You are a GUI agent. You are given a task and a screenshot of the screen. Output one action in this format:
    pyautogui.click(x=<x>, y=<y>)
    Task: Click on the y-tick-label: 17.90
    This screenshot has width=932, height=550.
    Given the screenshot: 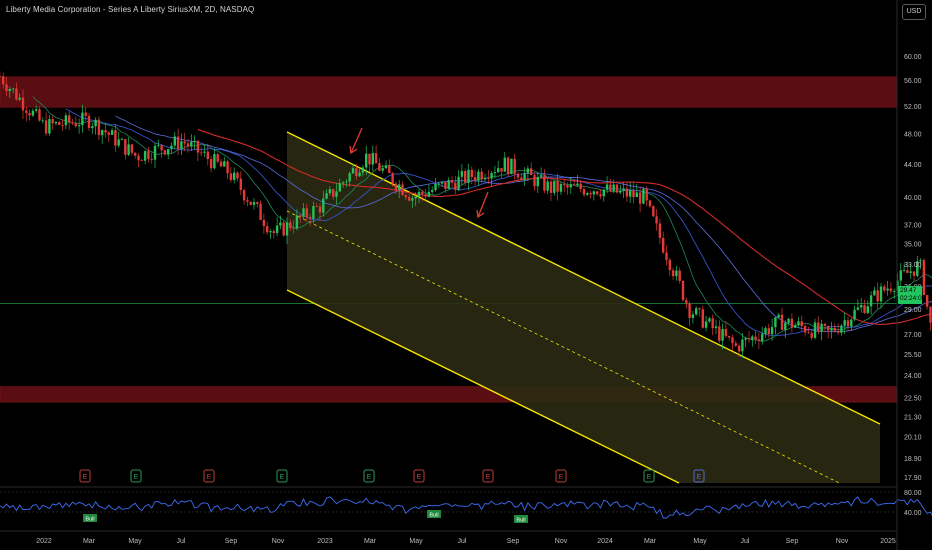 What is the action you would take?
    pyautogui.click(x=913, y=478)
    